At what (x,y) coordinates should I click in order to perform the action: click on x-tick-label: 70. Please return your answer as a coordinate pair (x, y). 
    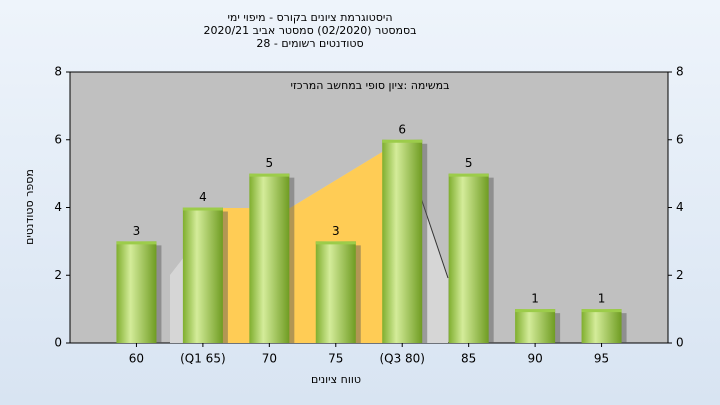
    Looking at the image, I should click on (269, 359).